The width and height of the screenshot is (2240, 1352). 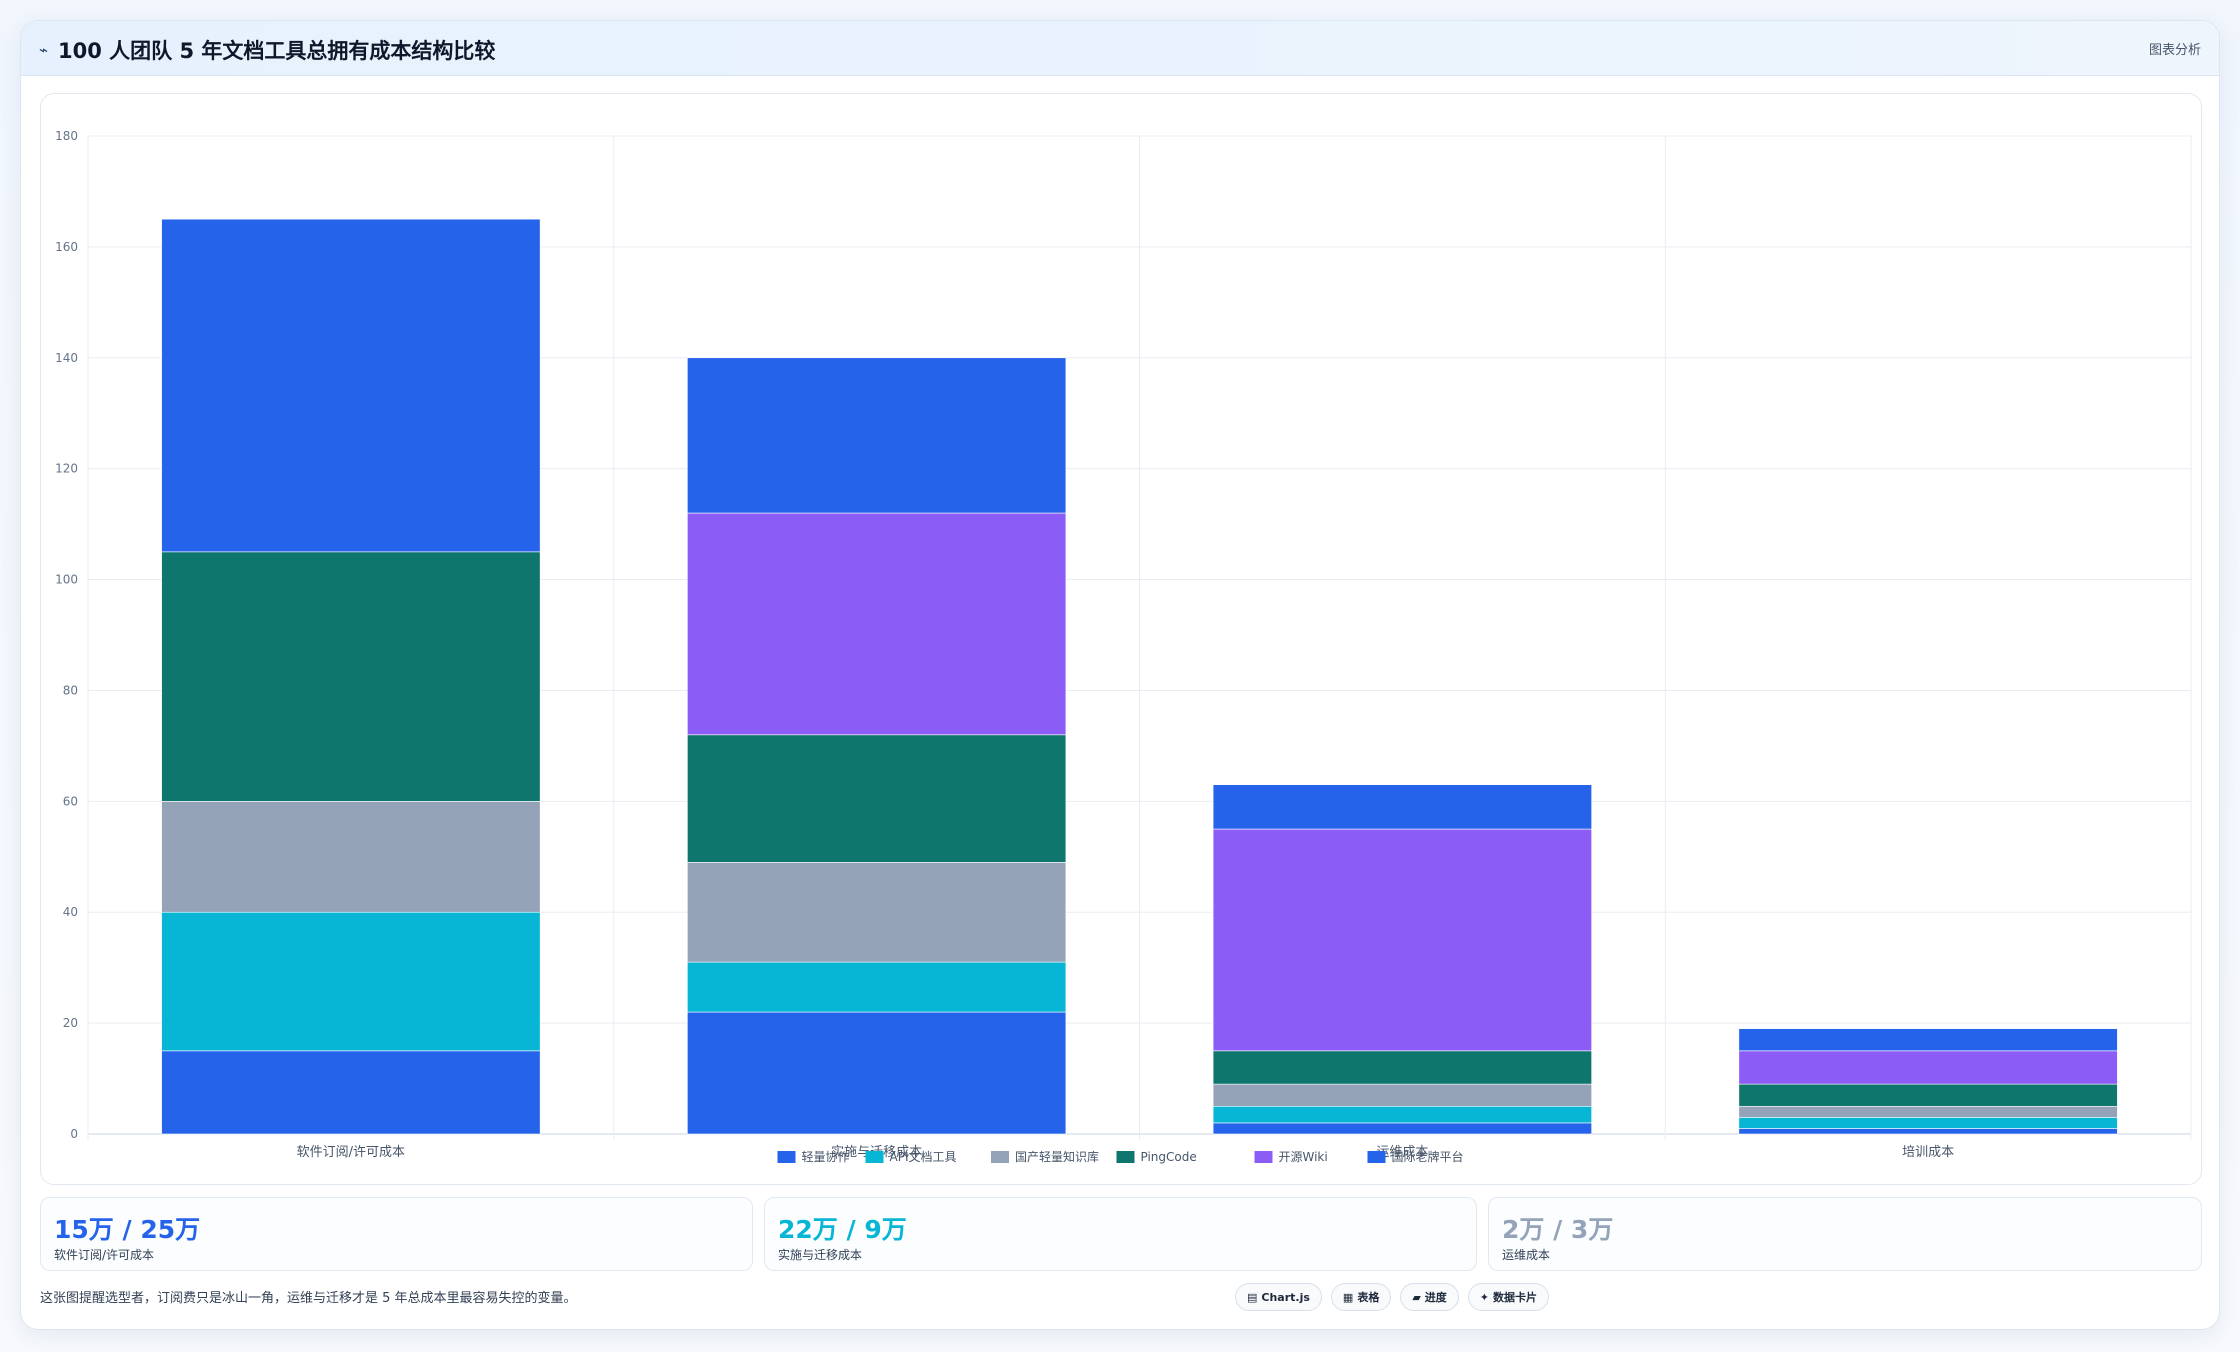 What do you see at coordinates (1368, 1297) in the screenshot?
I see `pill-label: 表格` at bounding box center [1368, 1297].